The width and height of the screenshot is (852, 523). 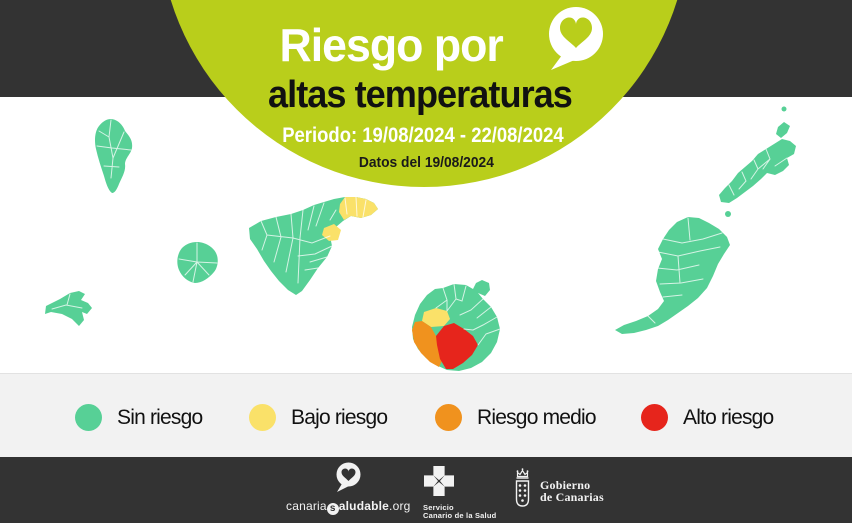 What do you see at coordinates (88, 417) in the screenshot?
I see `legend-dot-sin-riesgo` at bounding box center [88, 417].